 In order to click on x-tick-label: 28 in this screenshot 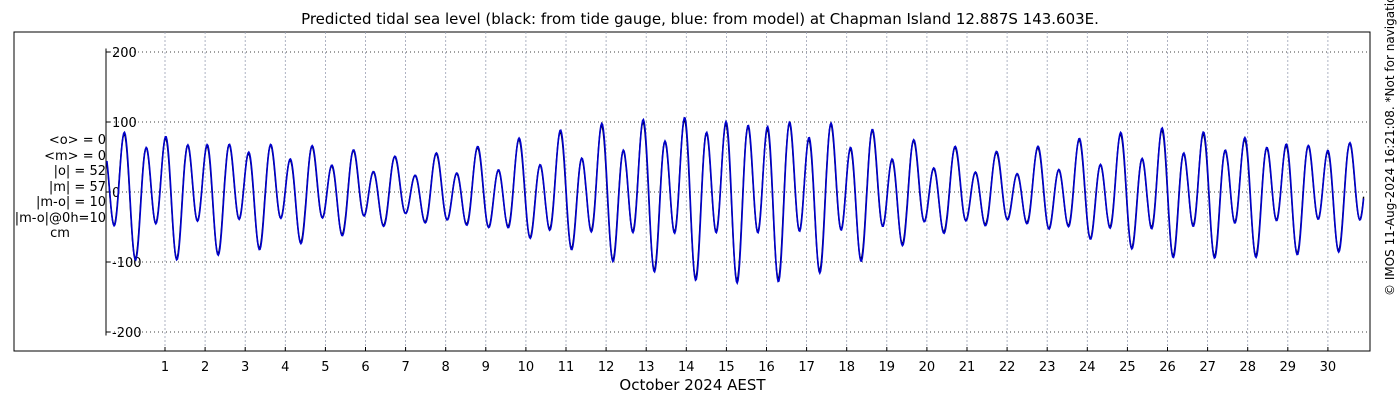, I will do `click(1247, 367)`.